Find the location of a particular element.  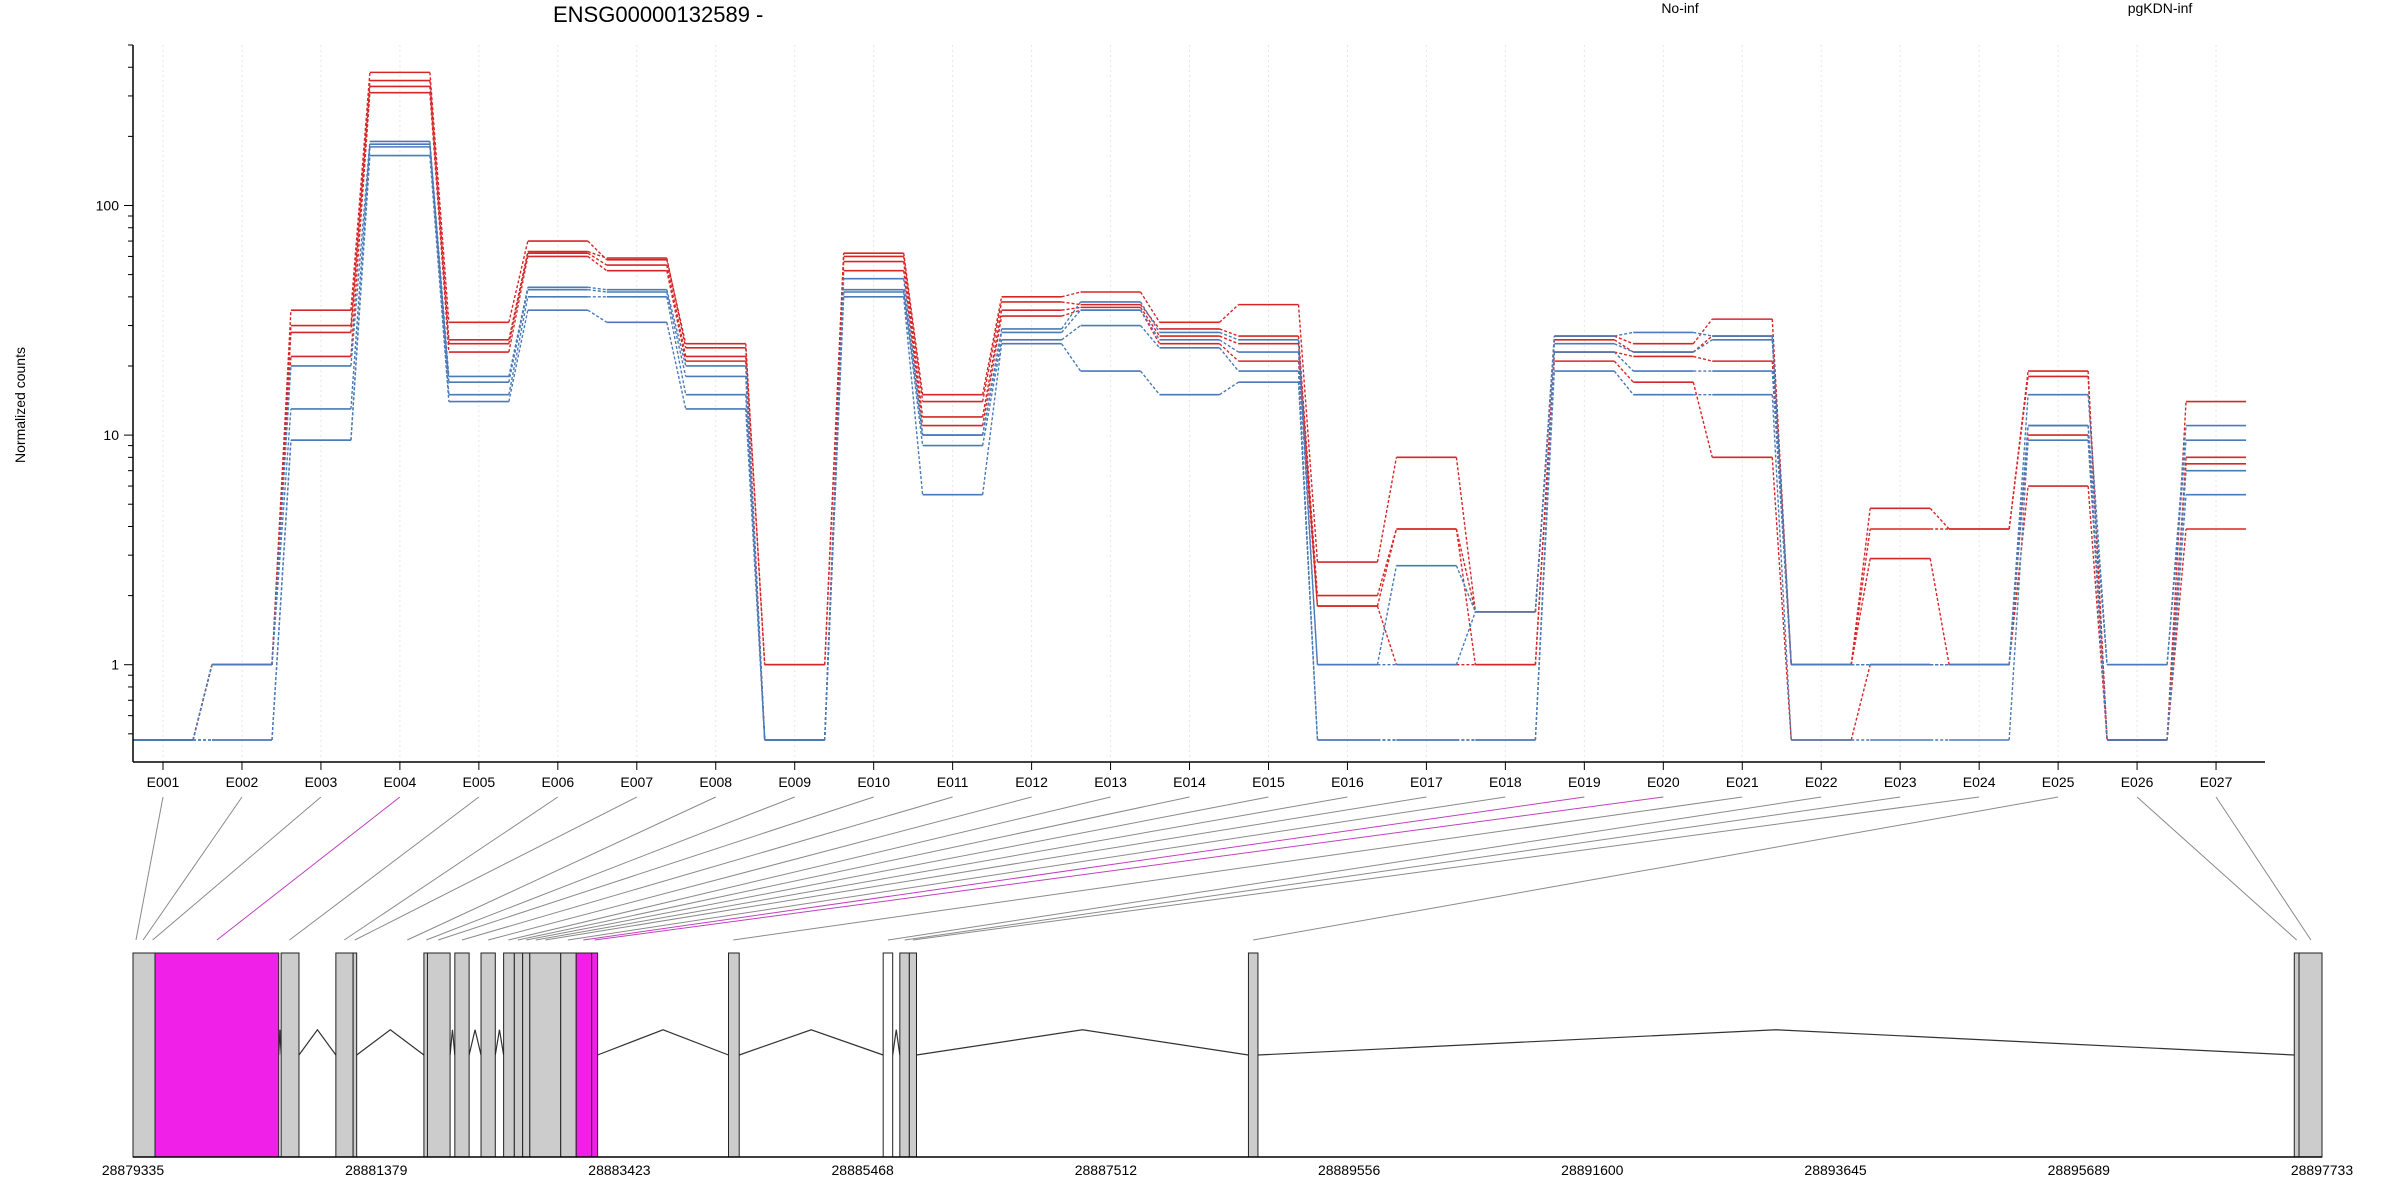

legend-label-no-inf: No-inf is located at coordinates (1679, 8).